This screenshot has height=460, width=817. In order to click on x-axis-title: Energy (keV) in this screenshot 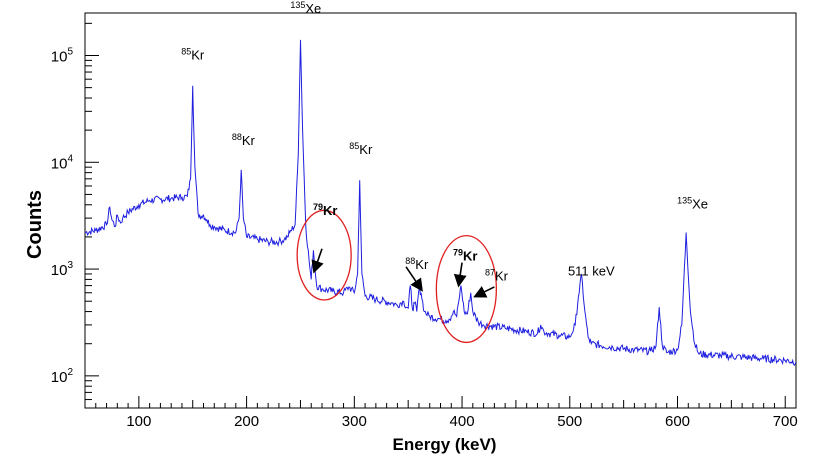, I will do `click(445, 444)`.